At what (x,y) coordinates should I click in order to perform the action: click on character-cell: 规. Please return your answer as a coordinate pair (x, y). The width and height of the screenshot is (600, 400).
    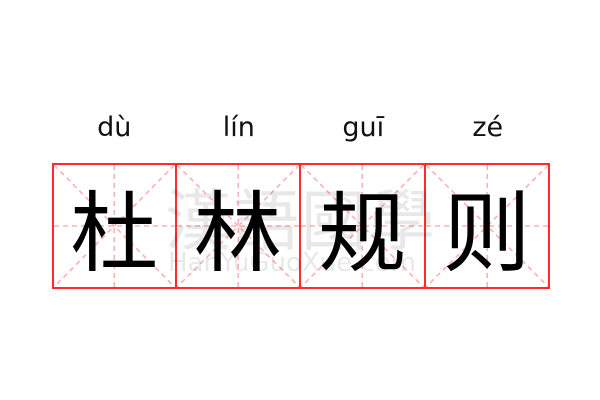
    Looking at the image, I should click on (363, 226).